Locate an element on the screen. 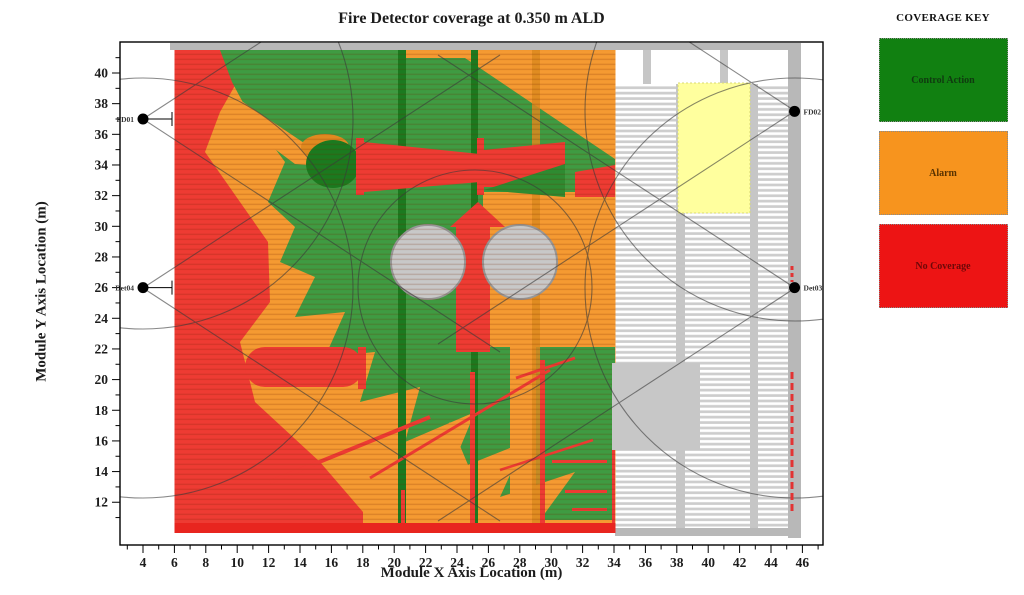 This screenshot has width=1024, height=595. detector-label: FD01 is located at coordinates (126, 119).